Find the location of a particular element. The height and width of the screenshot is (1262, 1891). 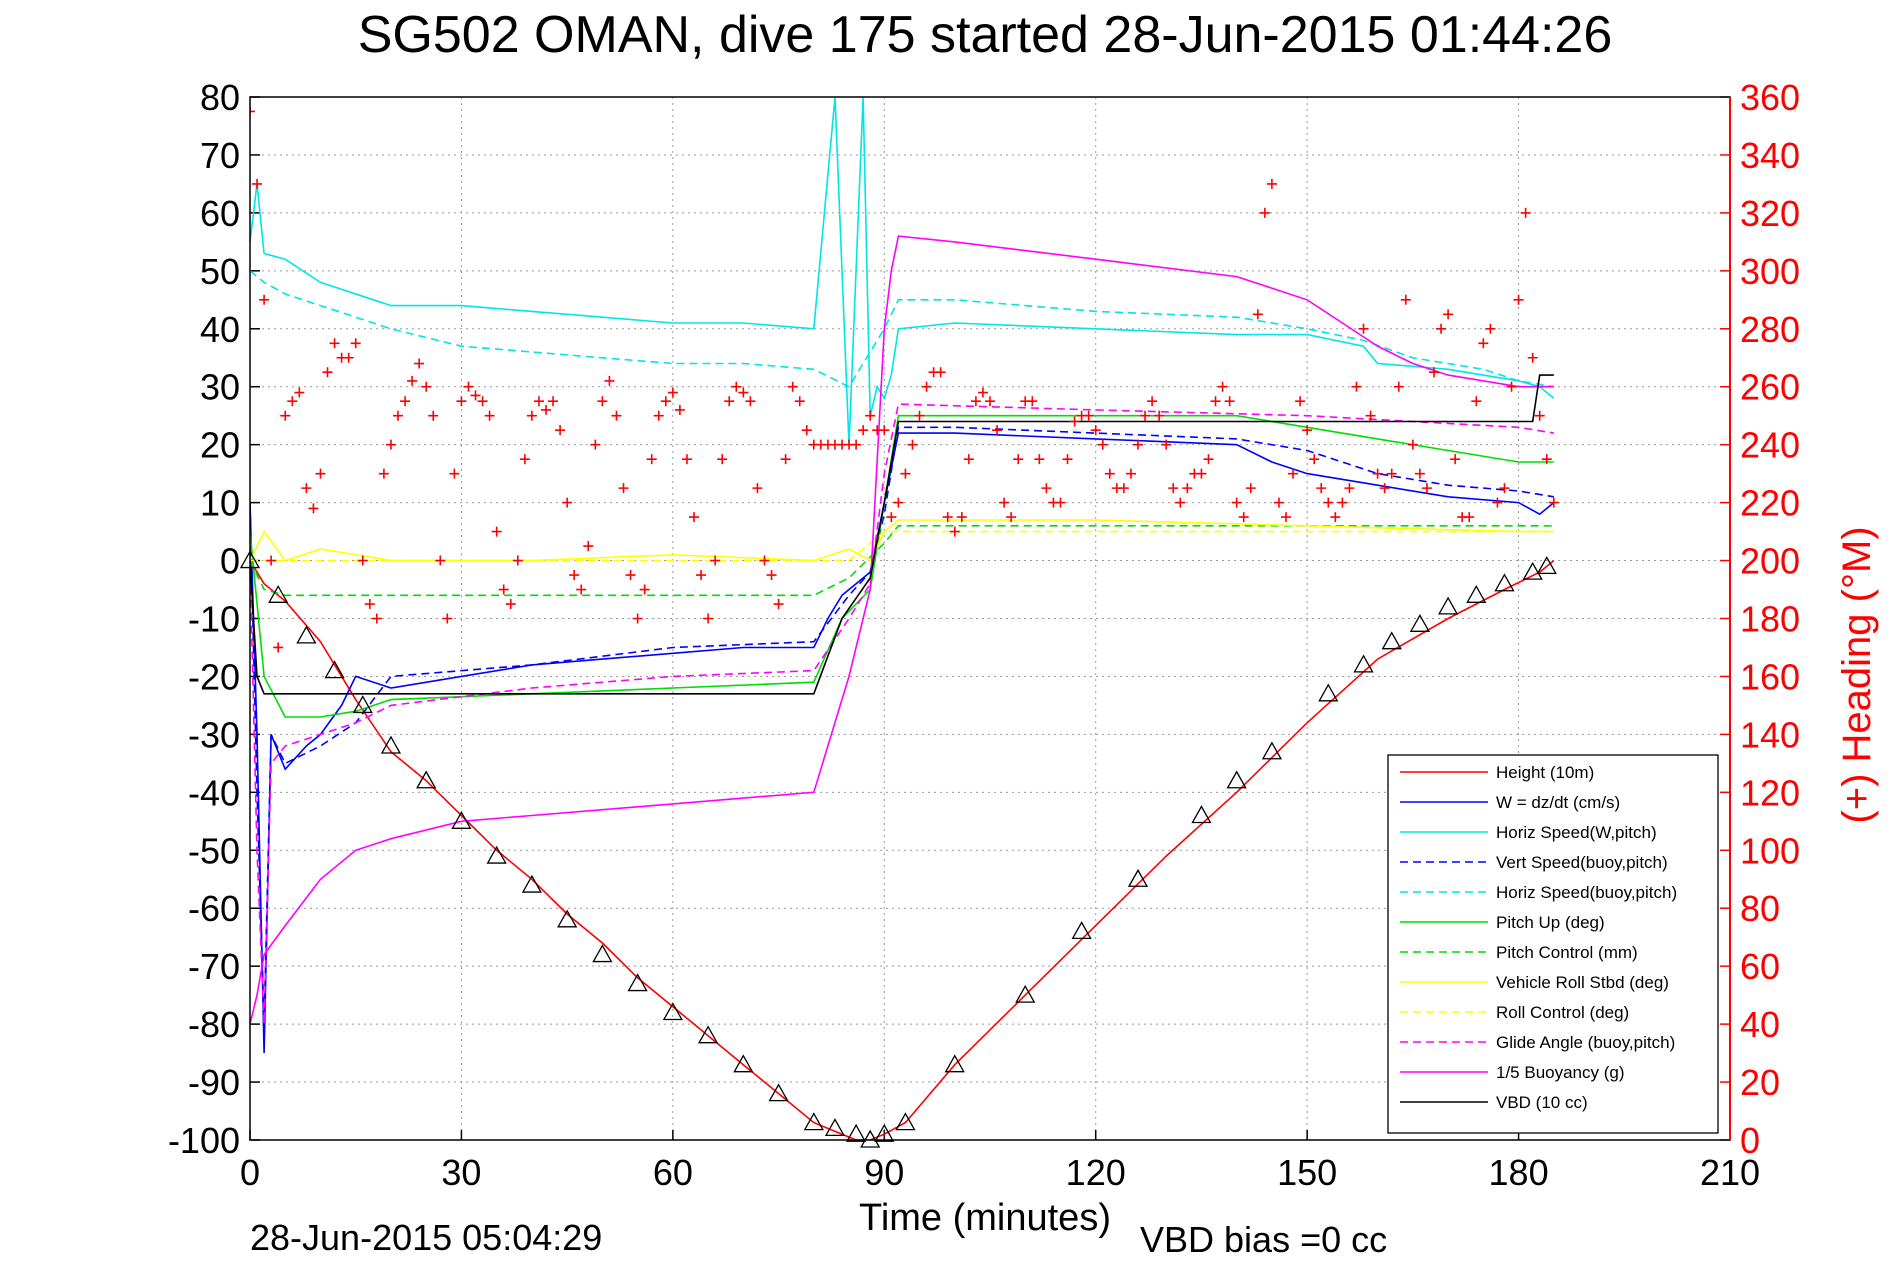

legend-label-5: Pitch Up (deg) is located at coordinates (1550, 922).